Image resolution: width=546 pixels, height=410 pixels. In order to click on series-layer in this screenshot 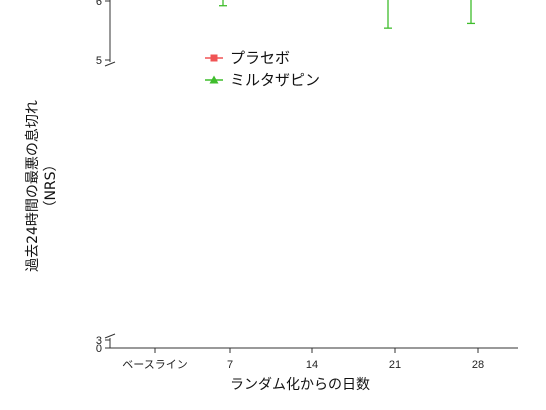, I will do `click(347, 14)`.